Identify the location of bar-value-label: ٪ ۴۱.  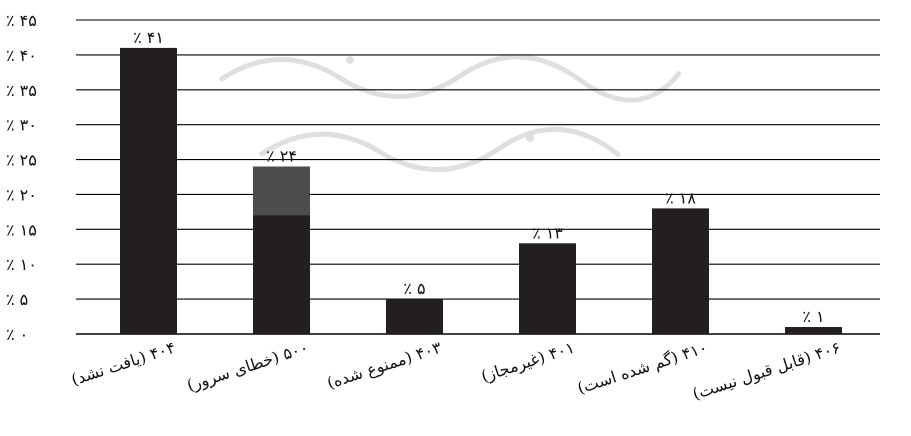
(148, 37).